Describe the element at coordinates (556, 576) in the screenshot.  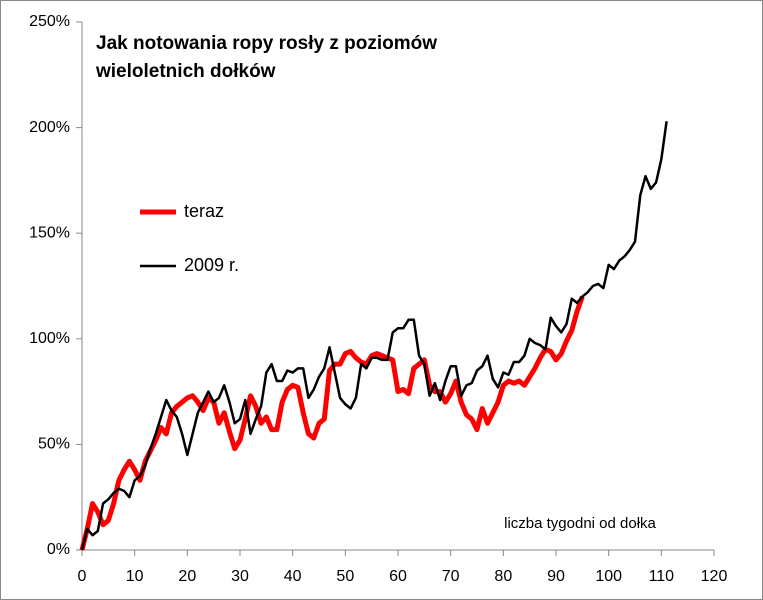
I see `x-tick-label: 90` at that location.